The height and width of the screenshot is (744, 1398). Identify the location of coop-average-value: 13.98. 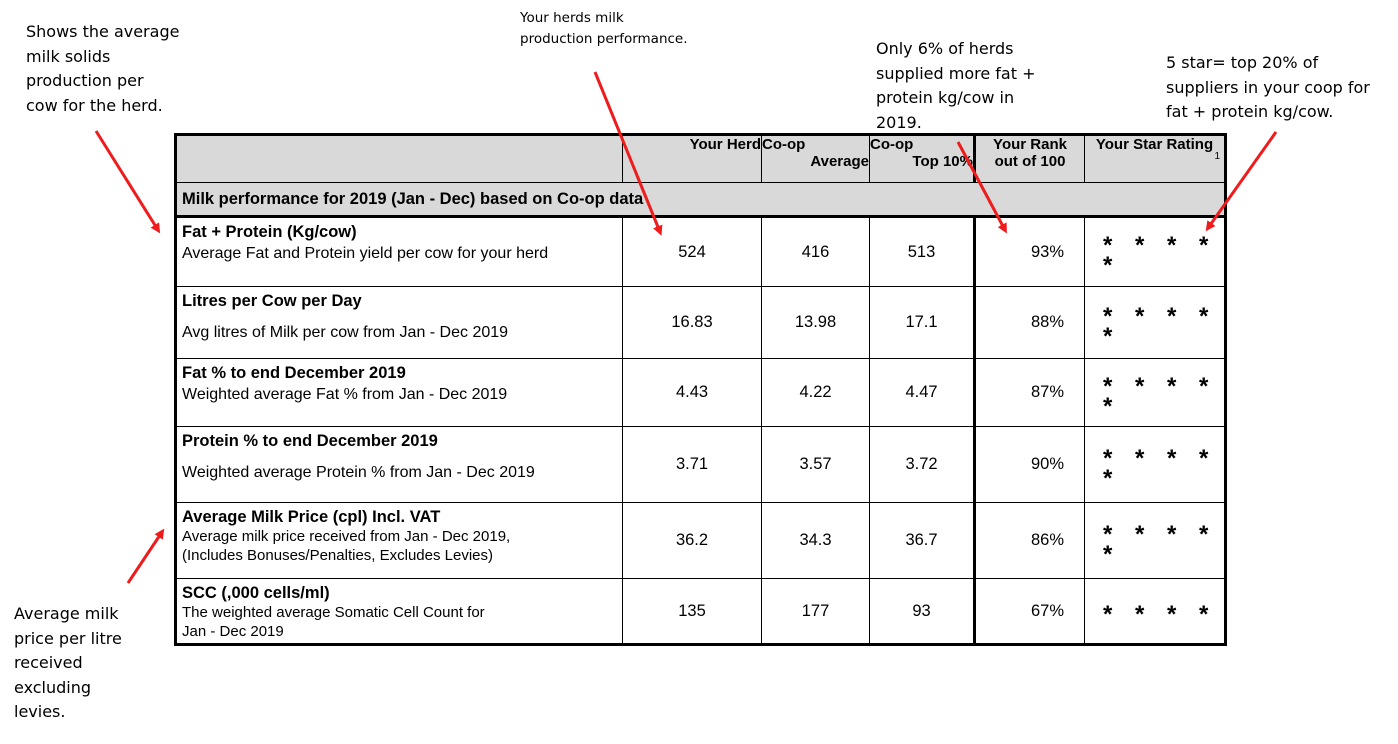
(815, 322).